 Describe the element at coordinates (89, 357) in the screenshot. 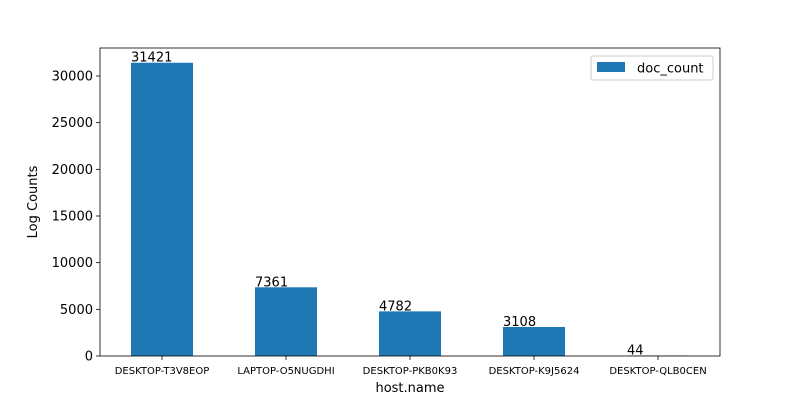

I see `y-tick-label: 0` at that location.